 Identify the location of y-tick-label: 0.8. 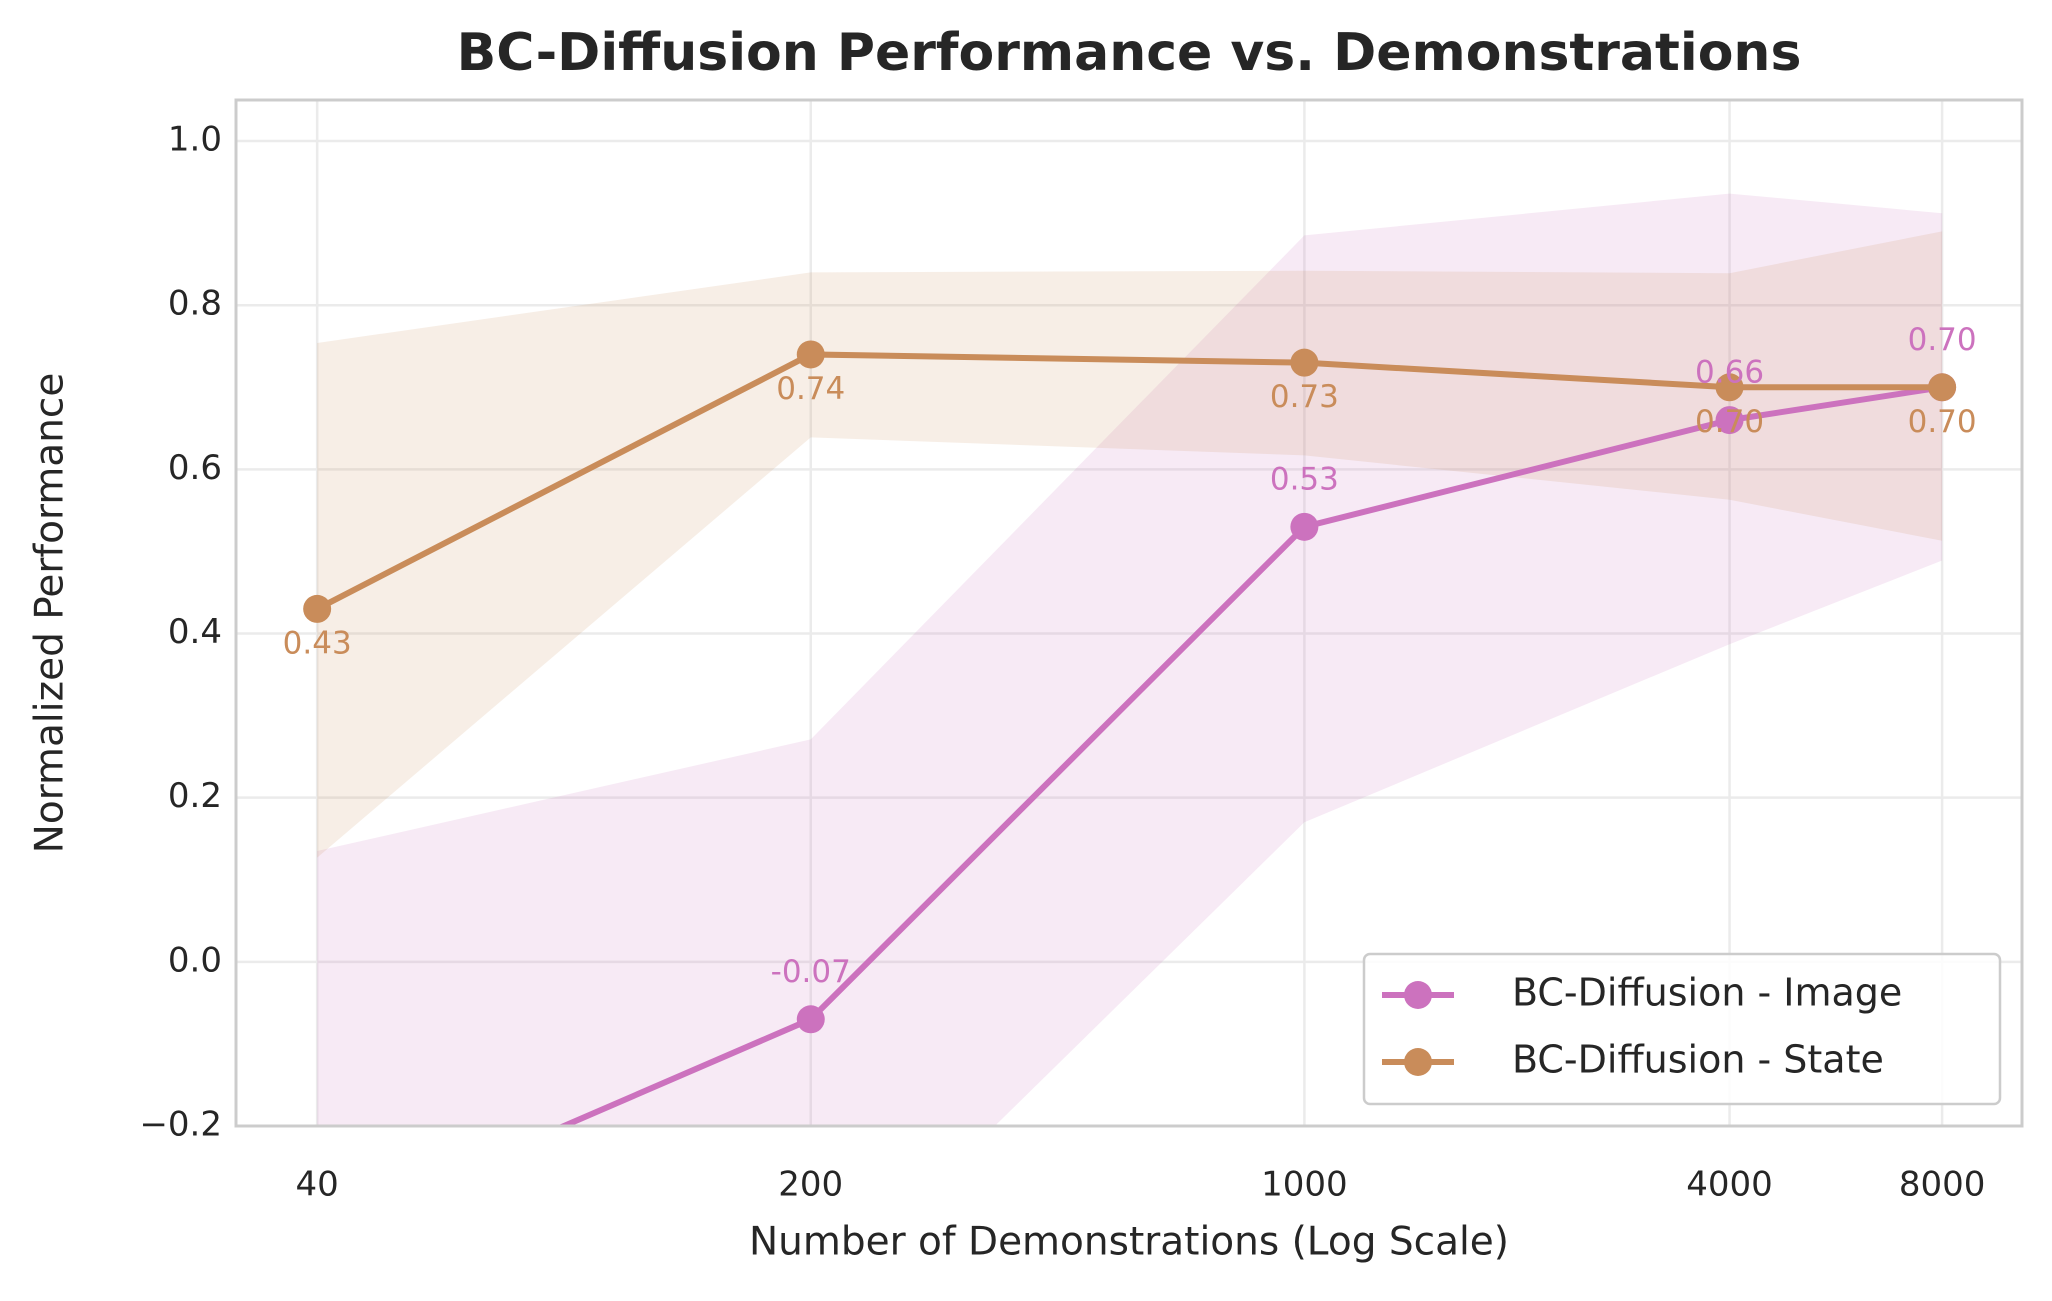
(195, 304).